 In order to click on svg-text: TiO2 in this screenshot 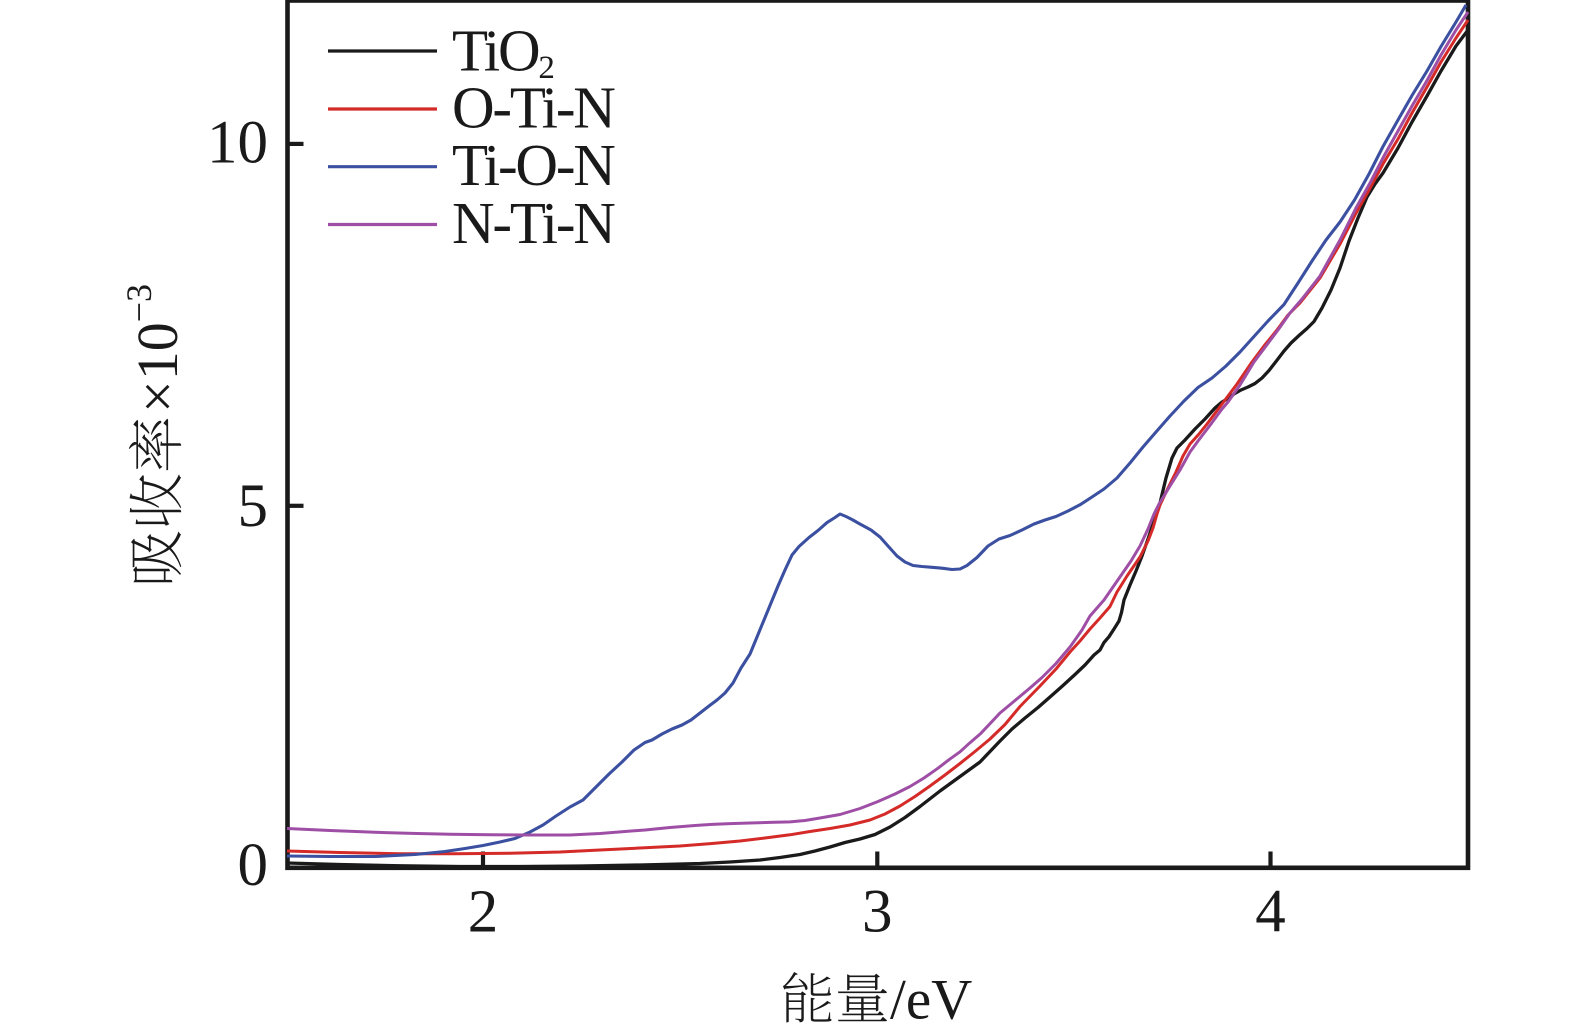, I will do `click(502, 52)`.